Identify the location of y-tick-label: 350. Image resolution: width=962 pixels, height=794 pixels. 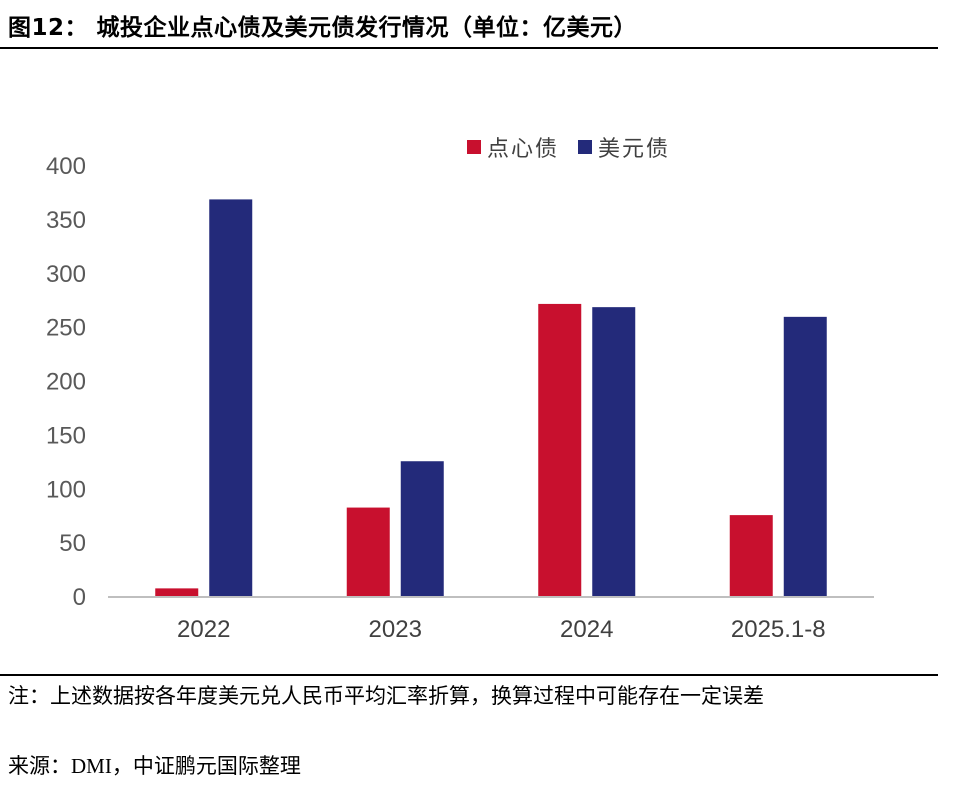
(66, 220).